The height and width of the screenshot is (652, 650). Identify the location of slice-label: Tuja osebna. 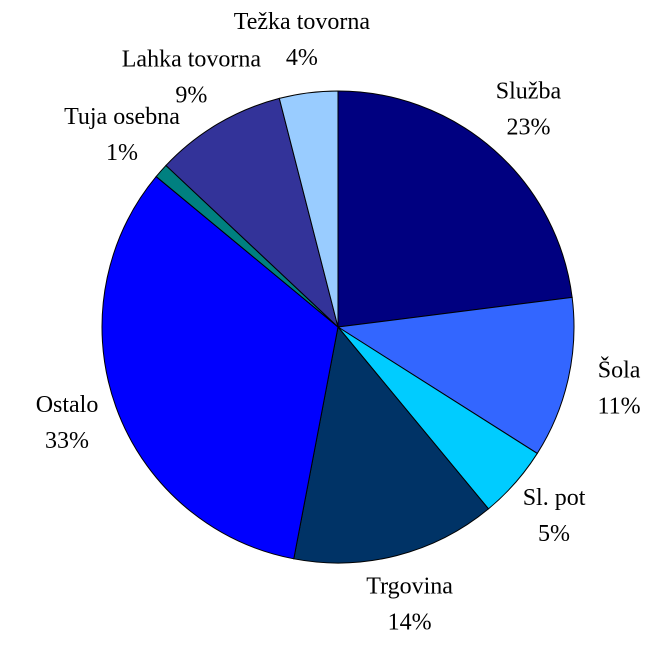
(122, 117).